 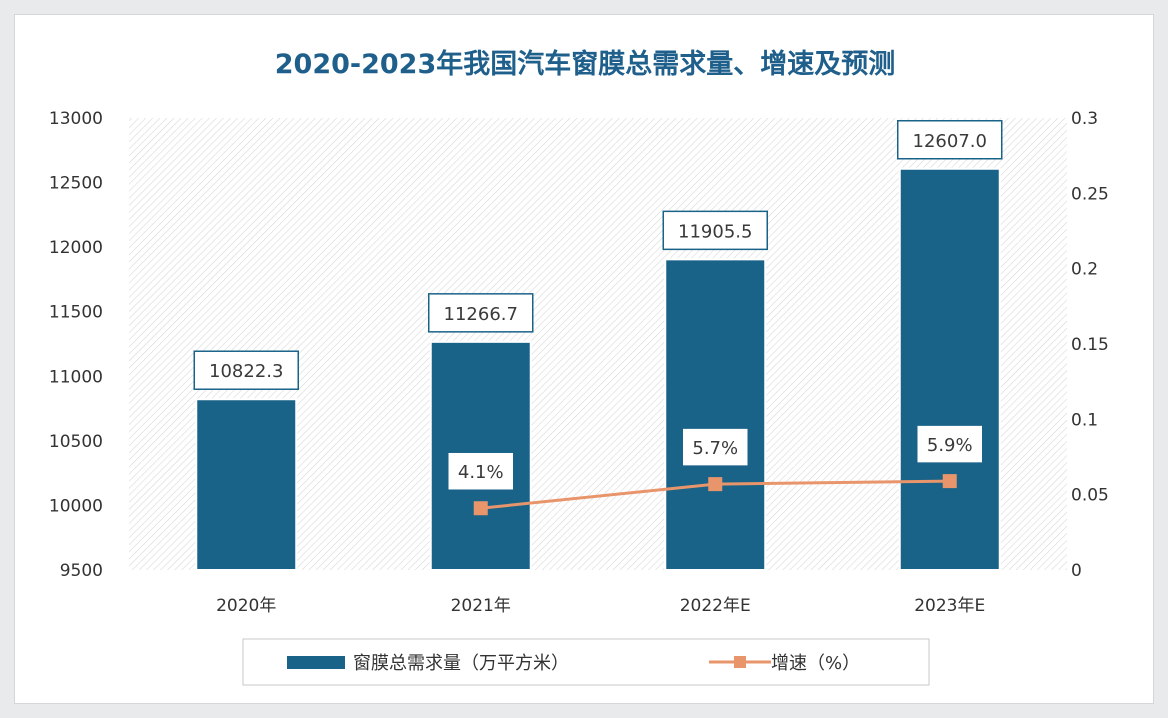 What do you see at coordinates (481, 606) in the screenshot?
I see `category-label: 2021年` at bounding box center [481, 606].